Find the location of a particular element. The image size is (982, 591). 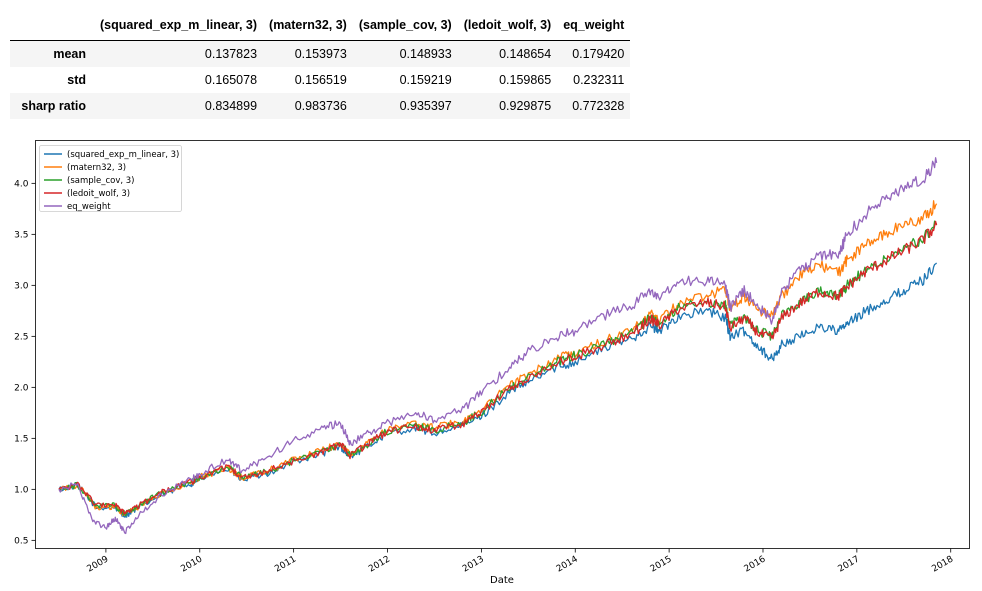

x-tick-label: 2011 is located at coordinates (285, 564).